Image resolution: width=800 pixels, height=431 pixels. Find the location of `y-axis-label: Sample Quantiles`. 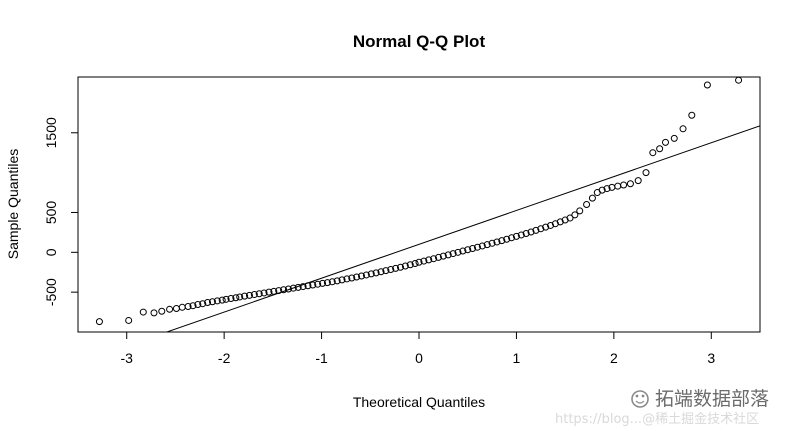

y-axis-label: Sample Quantiles is located at coordinates (13, 204).